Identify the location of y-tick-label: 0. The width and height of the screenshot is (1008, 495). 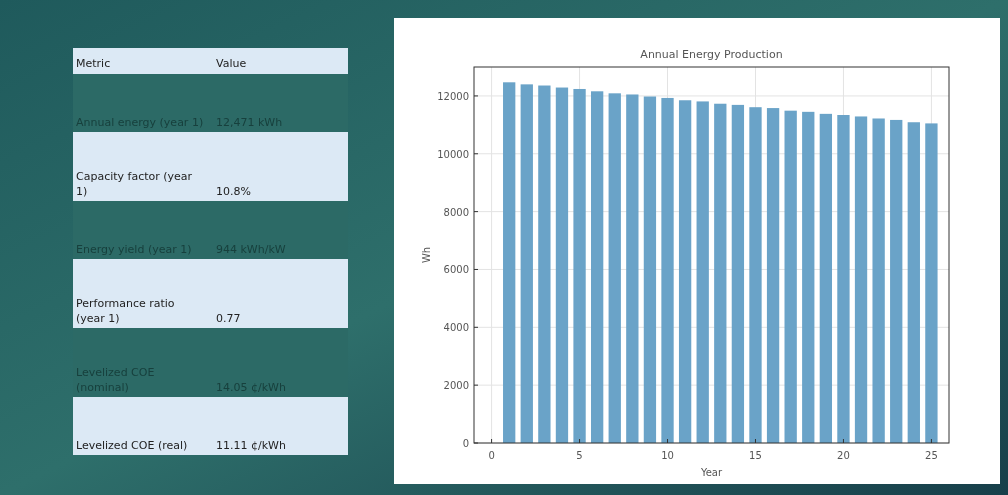
(465, 443).